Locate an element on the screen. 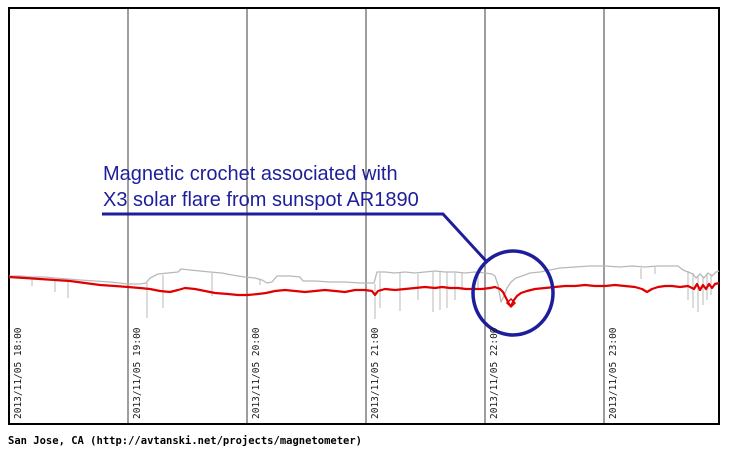 The image size is (730, 456). x-tick-label: 2013/11/05 21:00 is located at coordinates (375, 373).